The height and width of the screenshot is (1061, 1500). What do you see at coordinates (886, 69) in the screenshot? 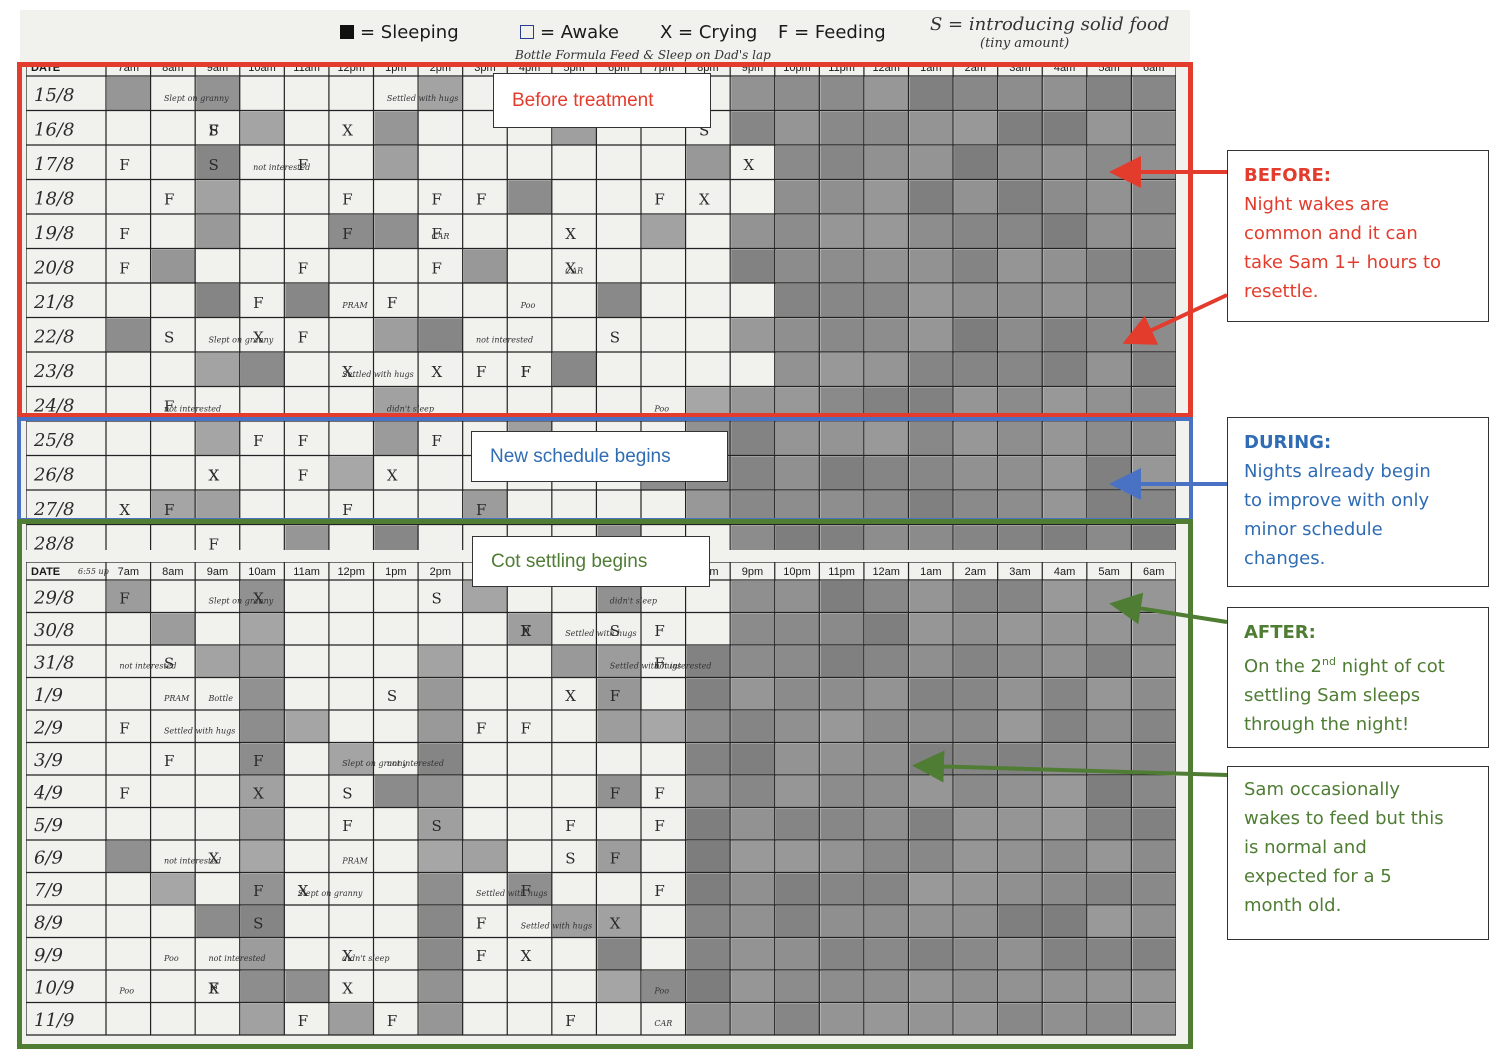
I see `hour-column-header: 12am` at bounding box center [886, 69].